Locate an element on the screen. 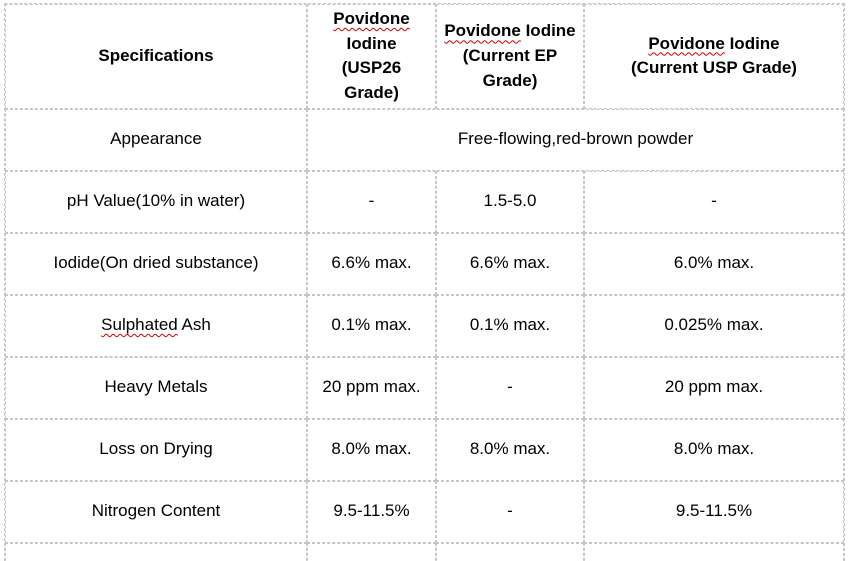  header-specifications-label: Specifications is located at coordinates (156, 55).